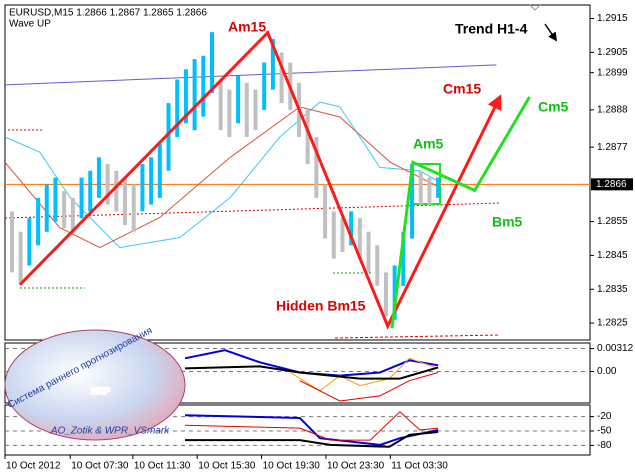 The height and width of the screenshot is (476, 635). I want to click on x-tick-label: 10 Oct 19:30, so click(292, 466).